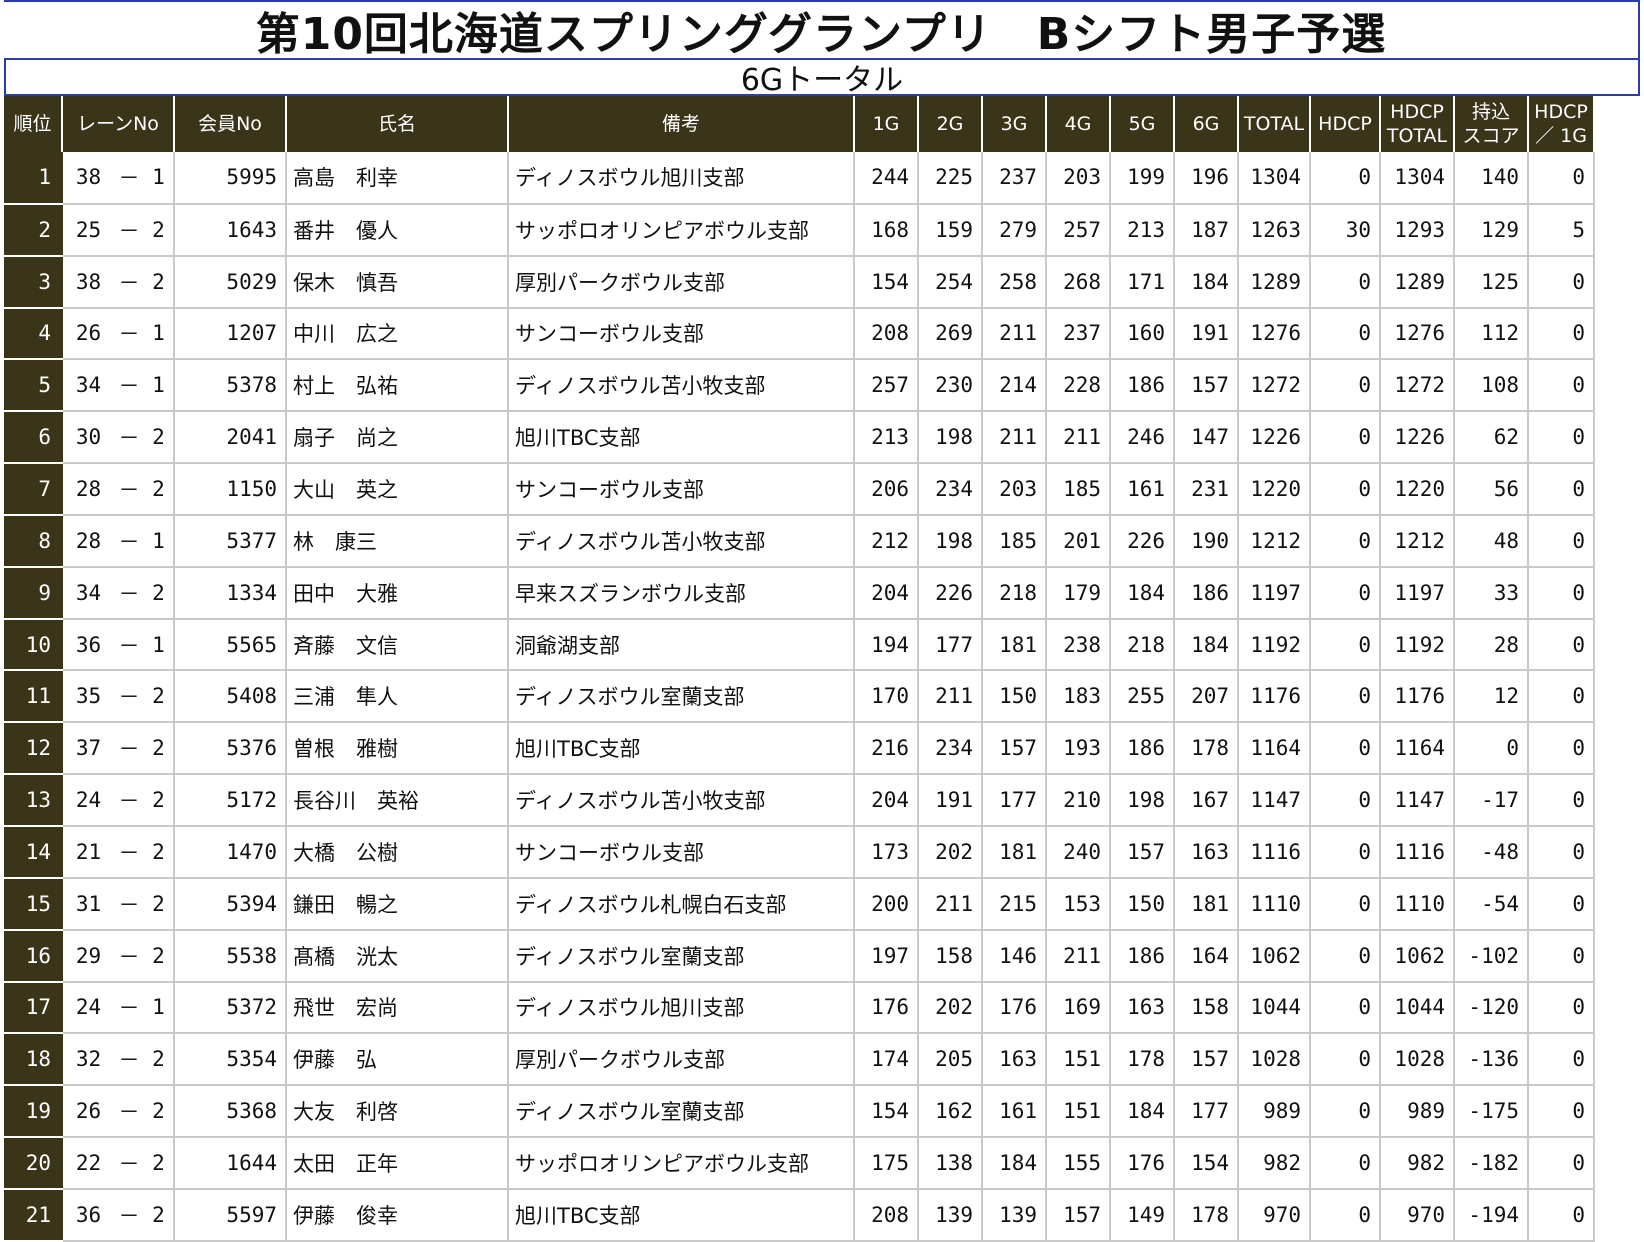 Image resolution: width=1644 pixels, height=1242 pixels. Describe the element at coordinates (1078, 124) in the screenshot. I see `header-g4: 4G` at that location.